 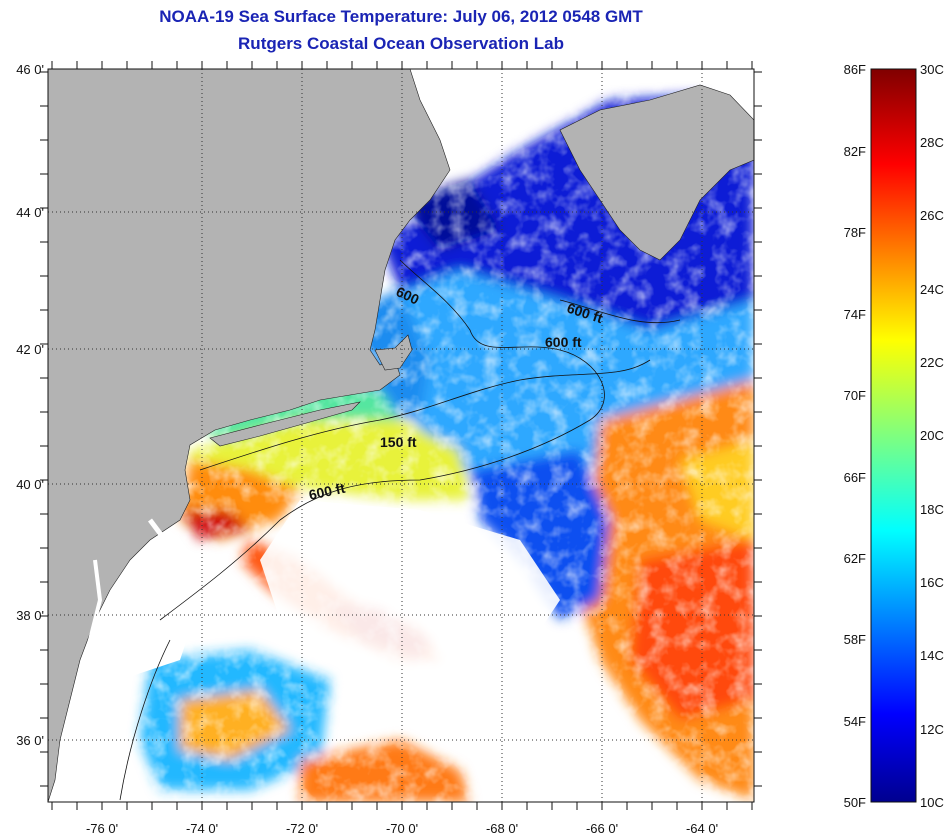 What do you see at coordinates (302, 828) in the screenshot?
I see `lon-tick-label: -72 0'` at bounding box center [302, 828].